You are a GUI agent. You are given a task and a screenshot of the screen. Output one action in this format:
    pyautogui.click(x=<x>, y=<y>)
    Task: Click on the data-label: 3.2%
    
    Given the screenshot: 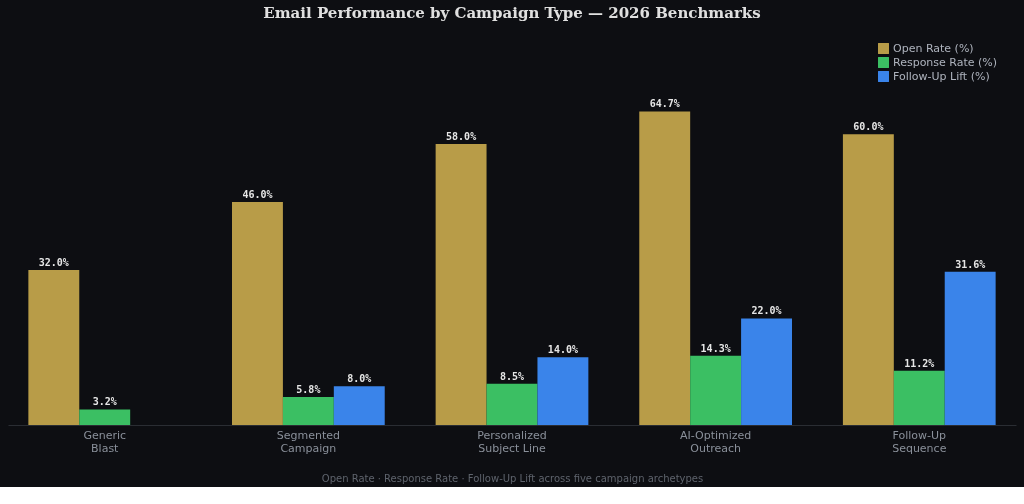 What is the action you would take?
    pyautogui.click(x=104, y=402)
    